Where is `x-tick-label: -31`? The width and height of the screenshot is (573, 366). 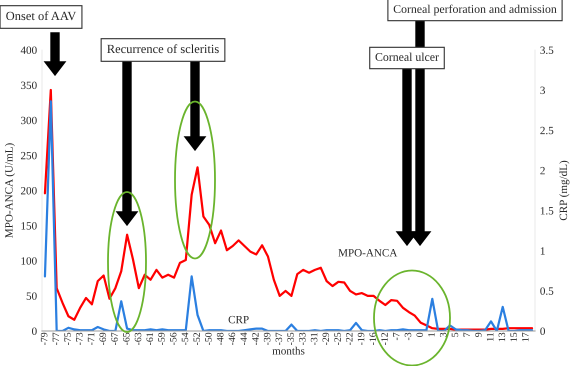
x-tick-label: -31 is located at coordinates (314, 338).